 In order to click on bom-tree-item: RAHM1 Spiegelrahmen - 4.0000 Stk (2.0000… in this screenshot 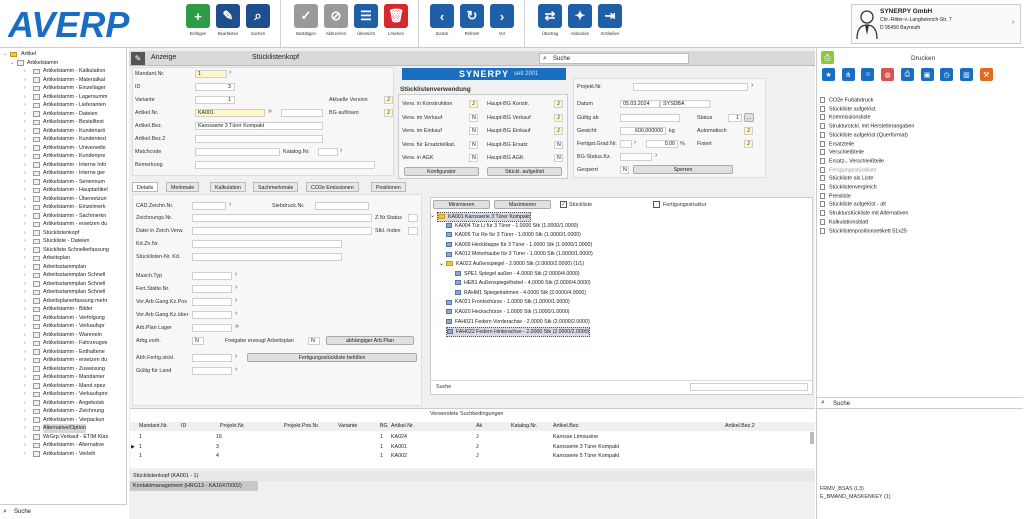, I will do `click(520, 293)`.